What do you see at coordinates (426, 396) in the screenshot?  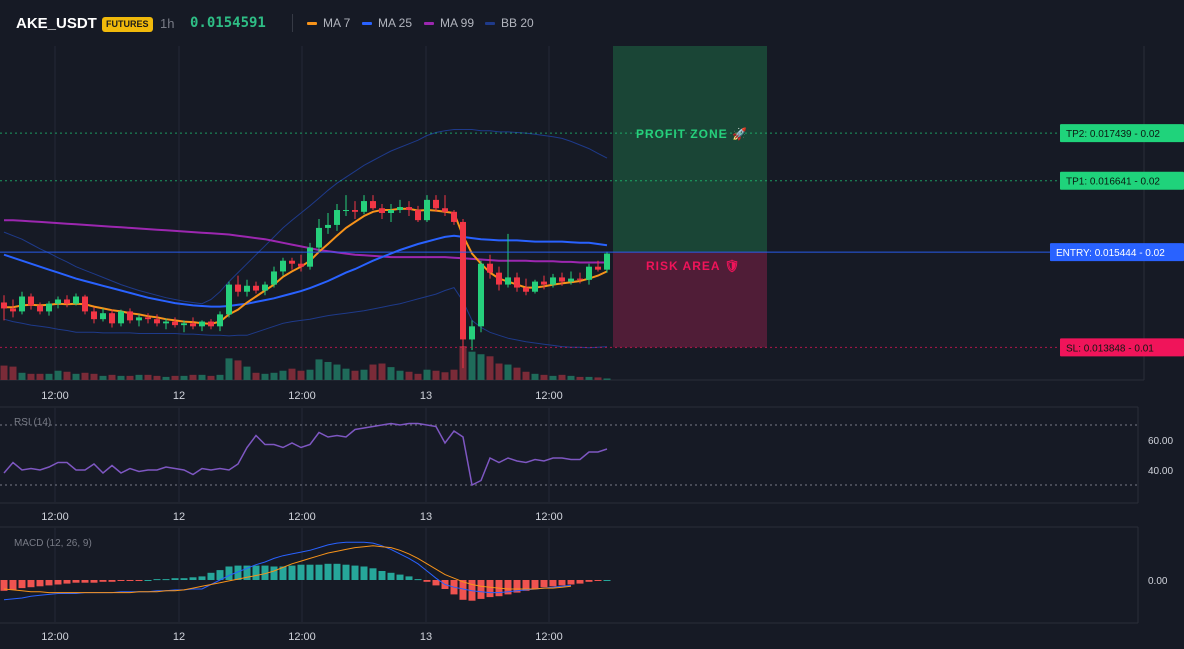 I see `x-axis-tick-label: 13` at bounding box center [426, 396].